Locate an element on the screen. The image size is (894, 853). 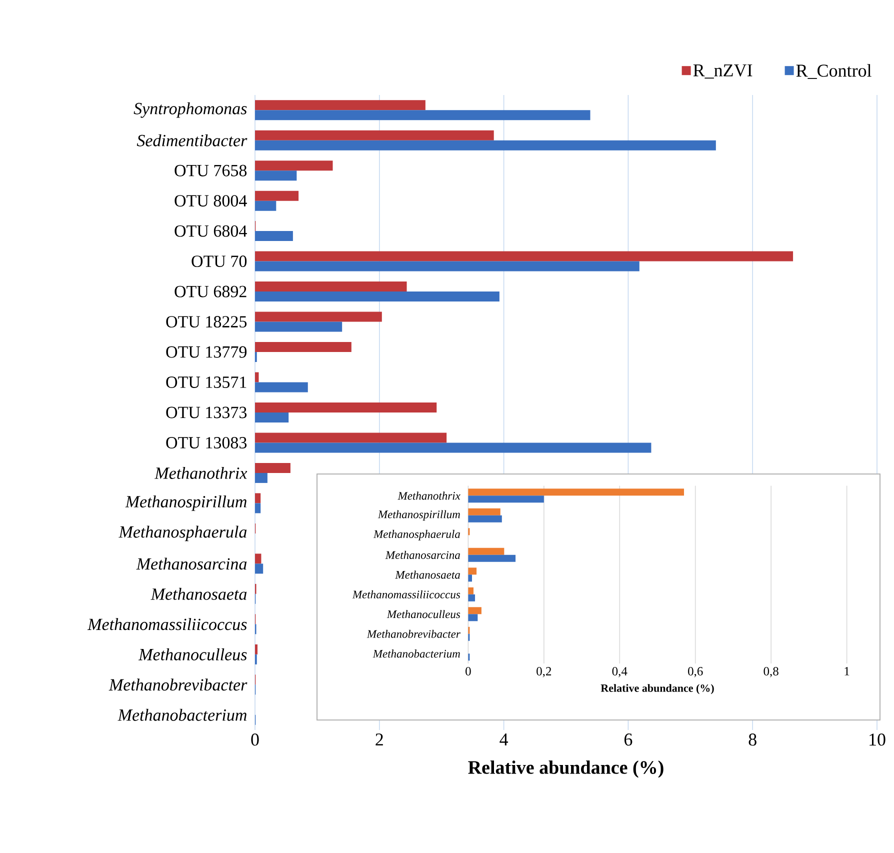
x-tick-label: 1 is located at coordinates (847, 671).